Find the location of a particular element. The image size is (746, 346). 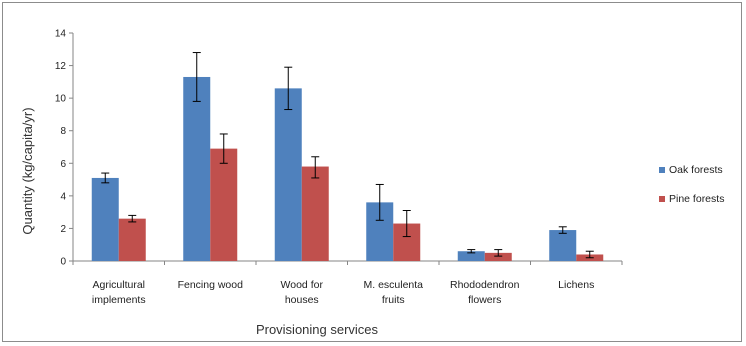

x-category-label: M. esculenta is located at coordinates (393, 285).